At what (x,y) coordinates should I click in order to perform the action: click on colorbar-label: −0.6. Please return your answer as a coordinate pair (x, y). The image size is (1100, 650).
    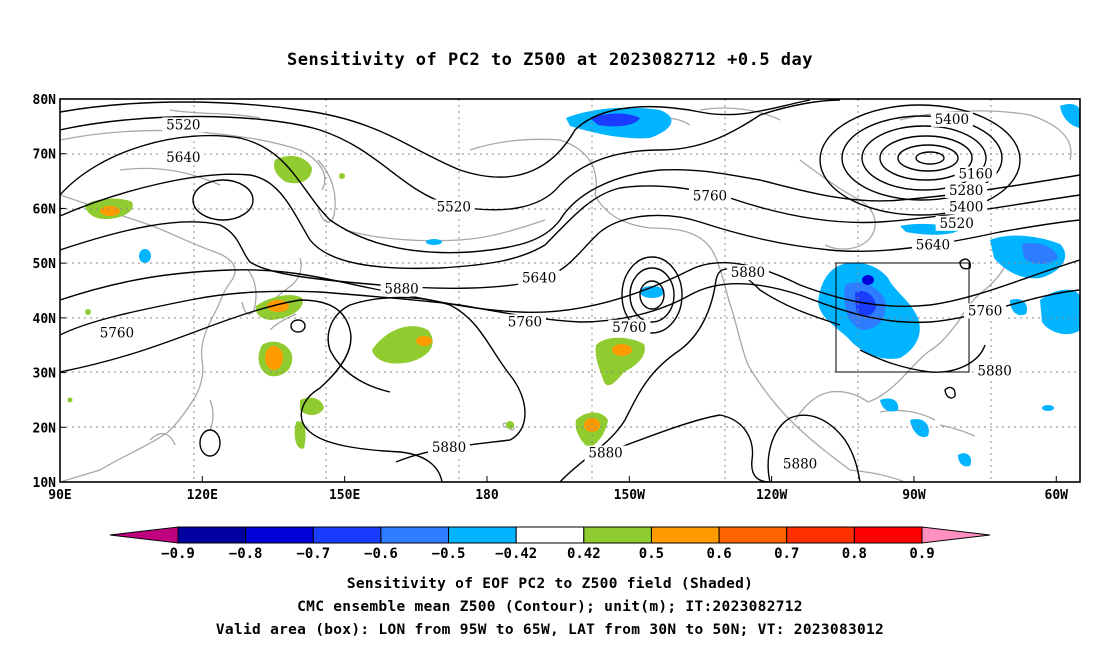
    Looking at the image, I should click on (381, 554).